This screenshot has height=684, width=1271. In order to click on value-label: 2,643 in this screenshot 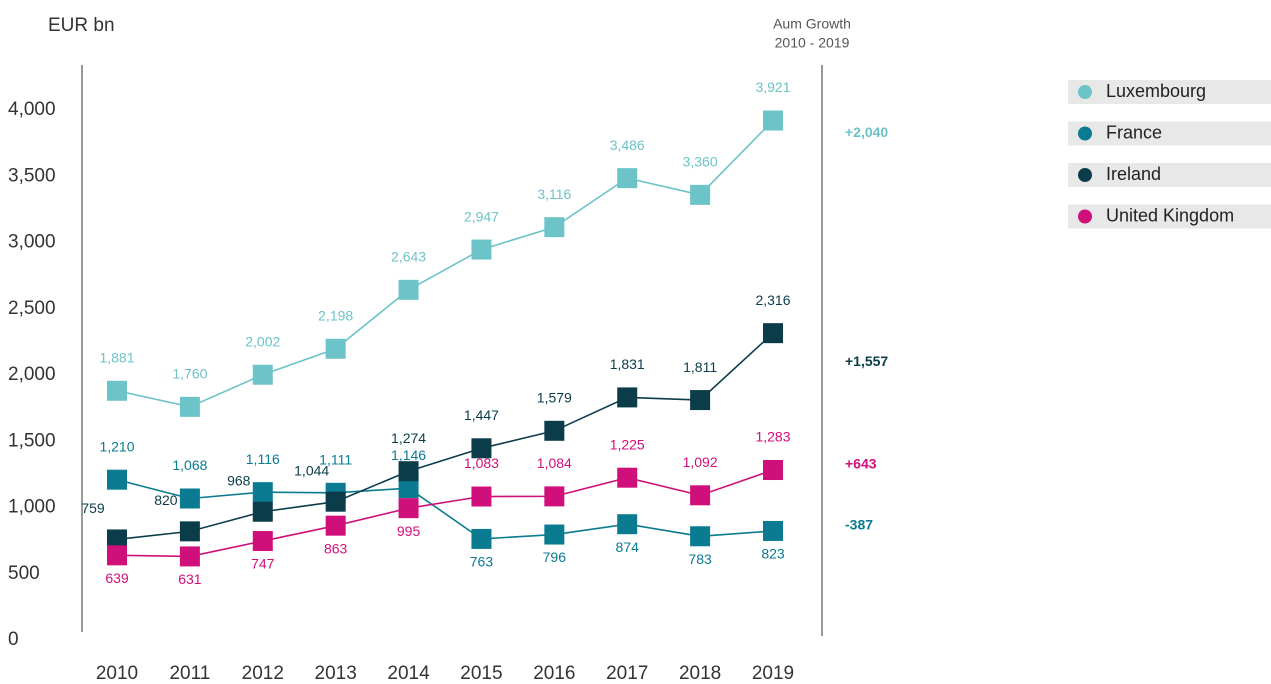, I will do `click(408, 257)`.